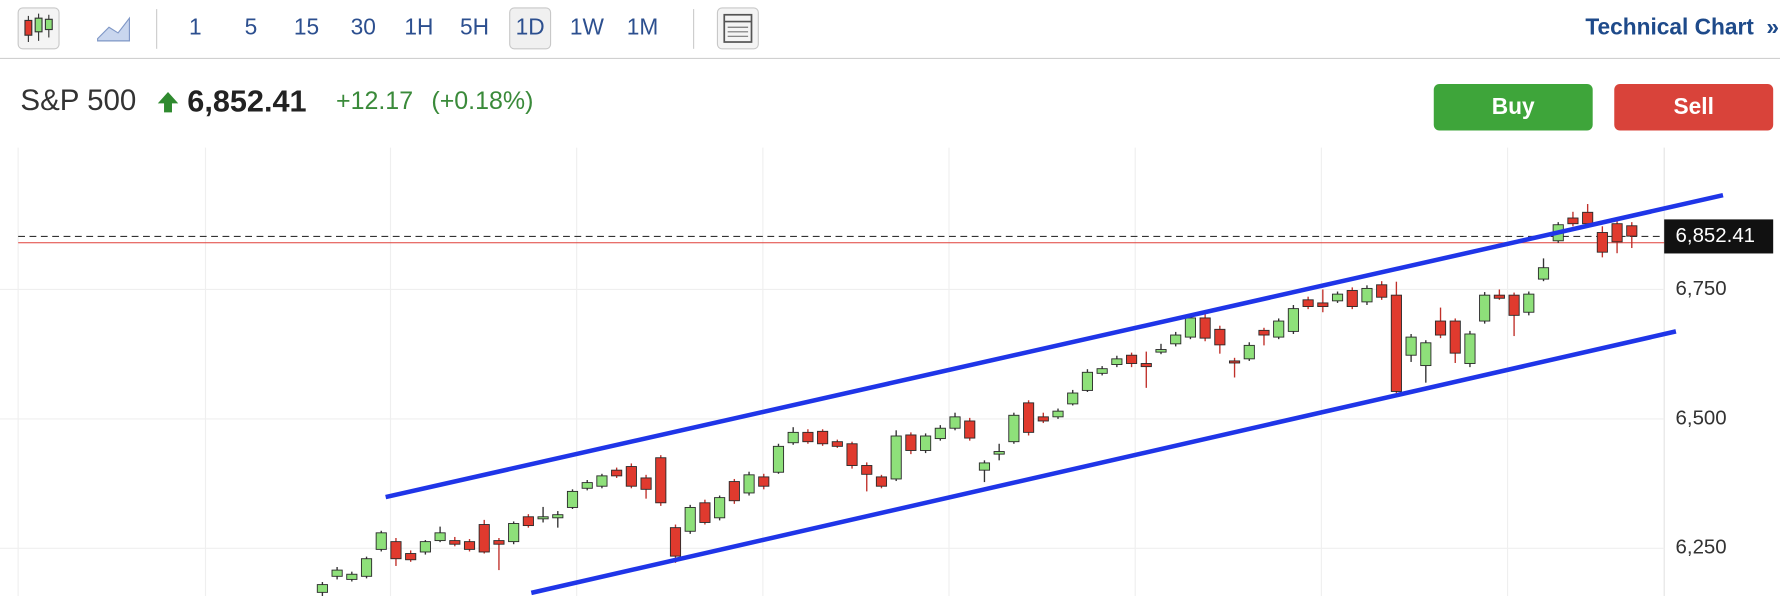  I want to click on symbol: S&P 500, so click(78, 100).